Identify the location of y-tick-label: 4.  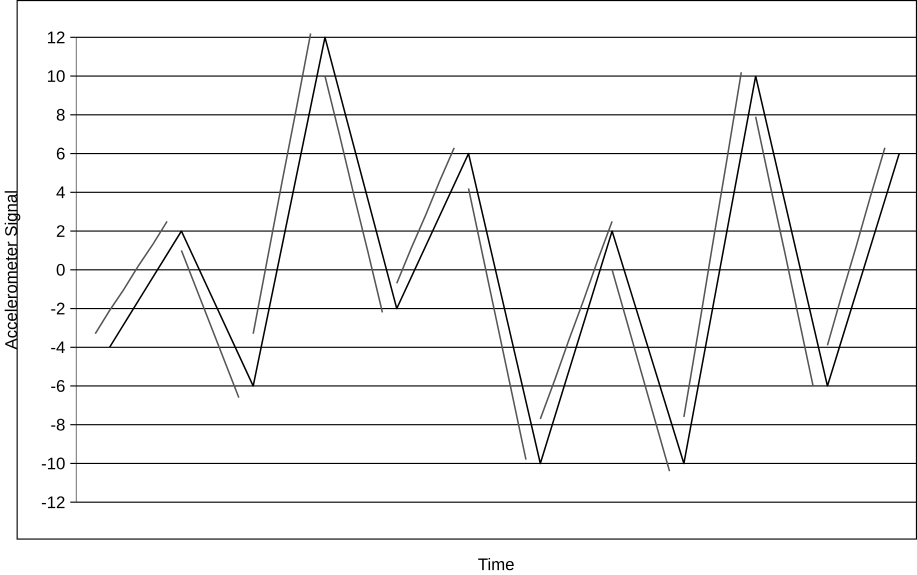
(60, 192).